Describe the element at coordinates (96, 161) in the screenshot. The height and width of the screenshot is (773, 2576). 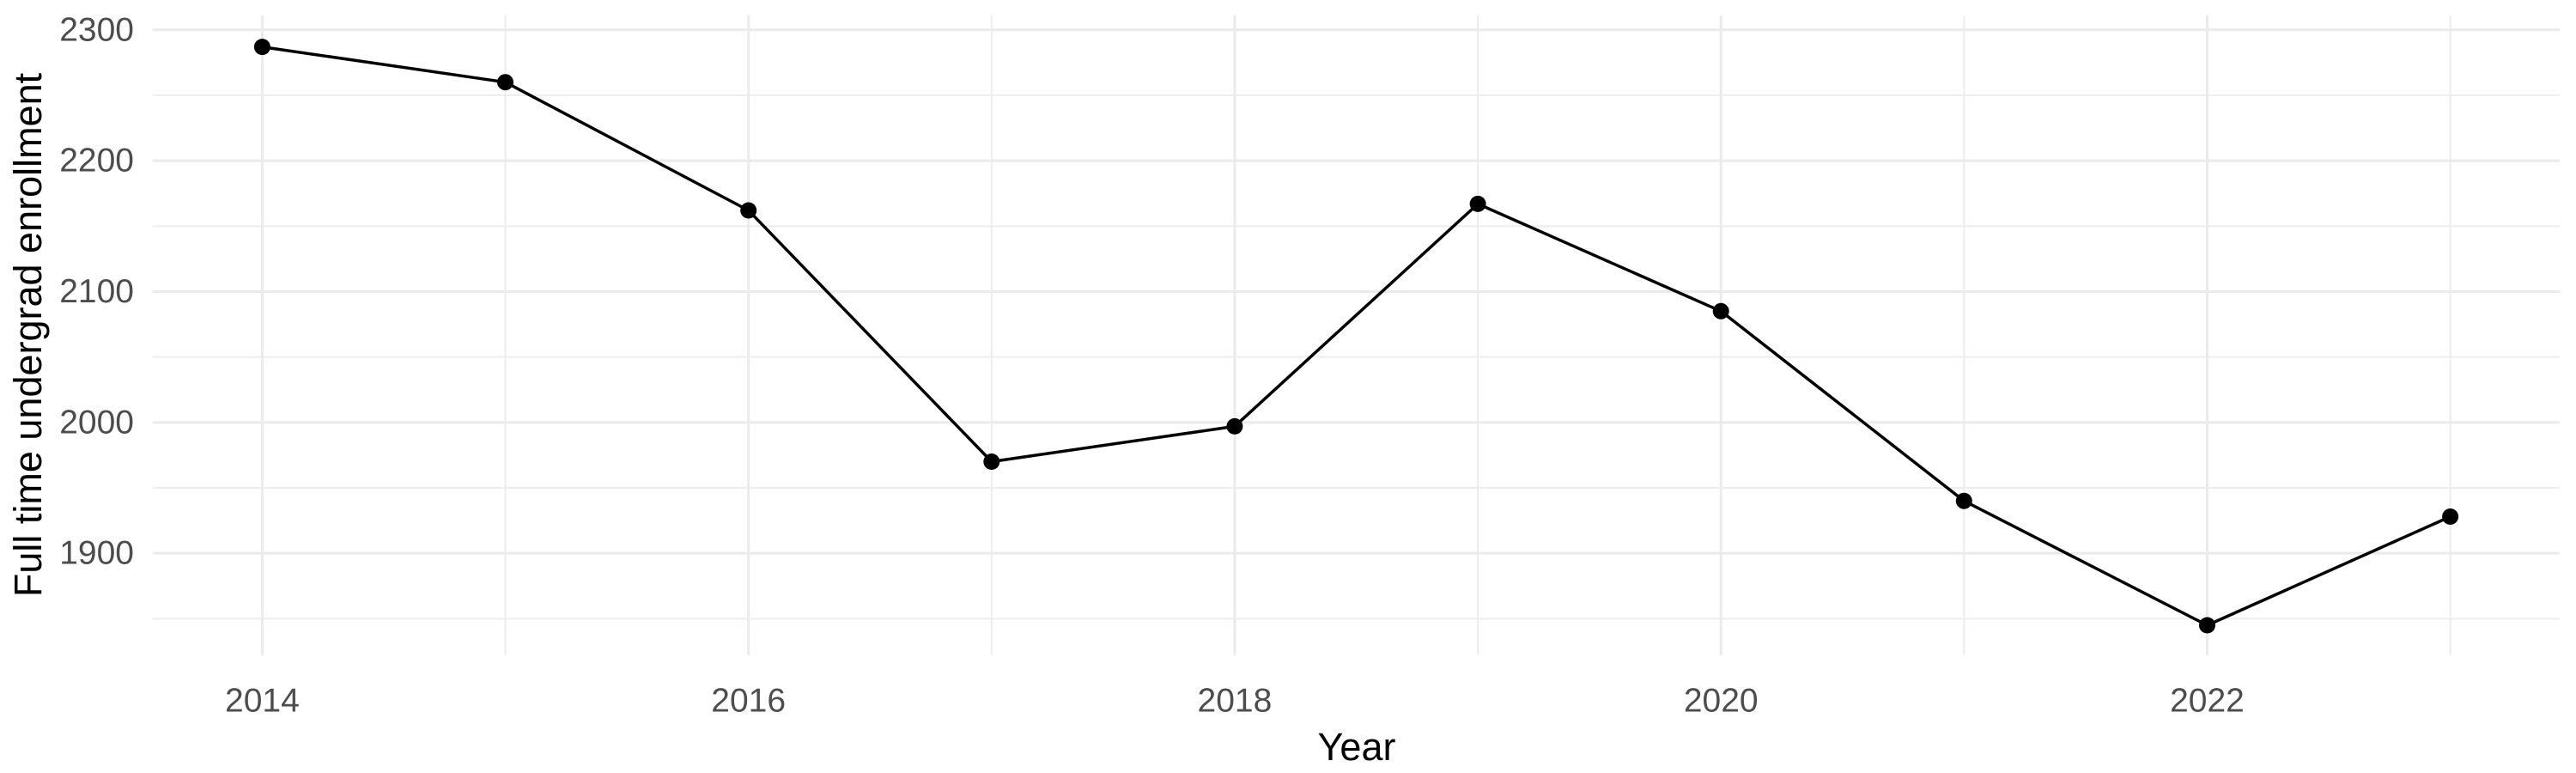
I see `y-tick-label: 2200` at that location.